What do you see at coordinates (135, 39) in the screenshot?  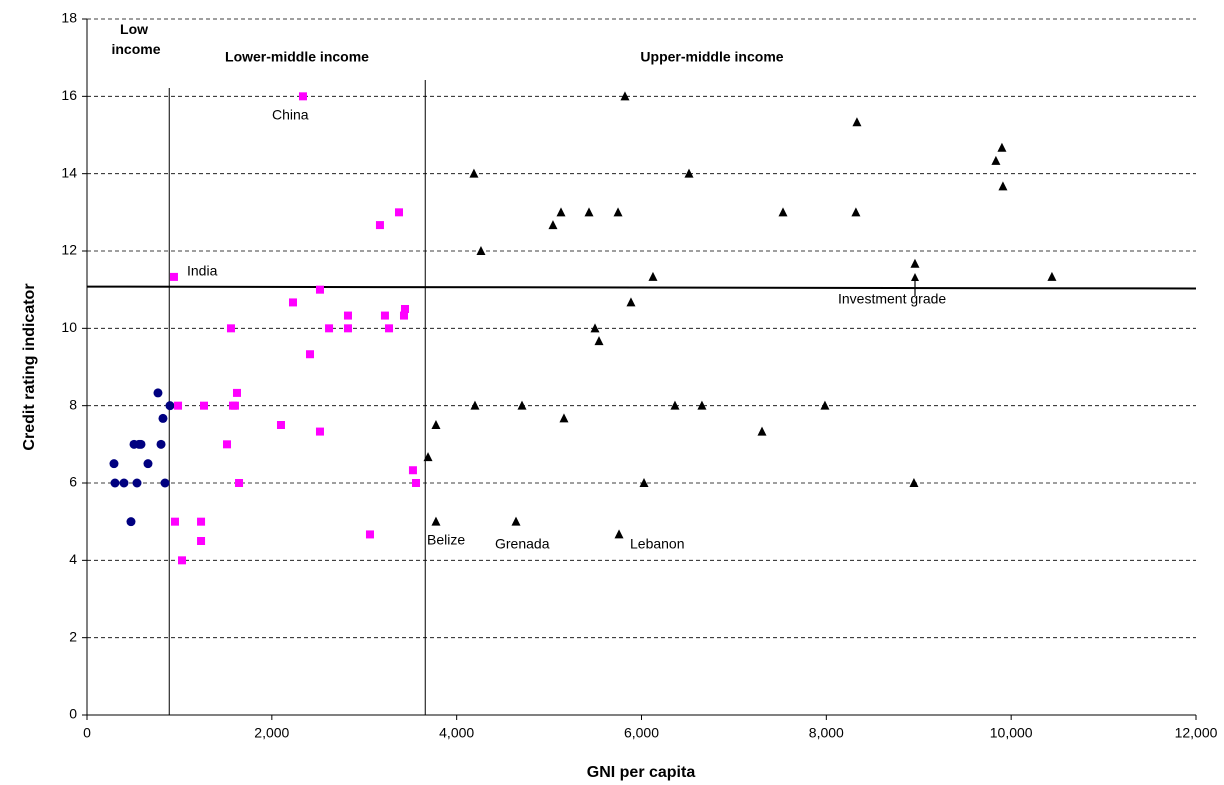 I see `group-label: Low income` at bounding box center [135, 39].